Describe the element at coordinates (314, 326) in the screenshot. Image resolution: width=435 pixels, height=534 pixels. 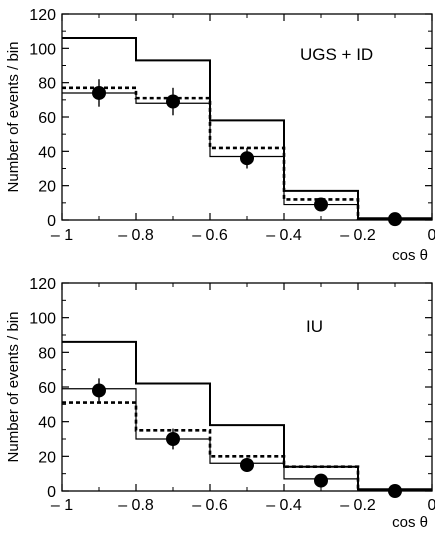
I see `panel-label: IU` at that location.